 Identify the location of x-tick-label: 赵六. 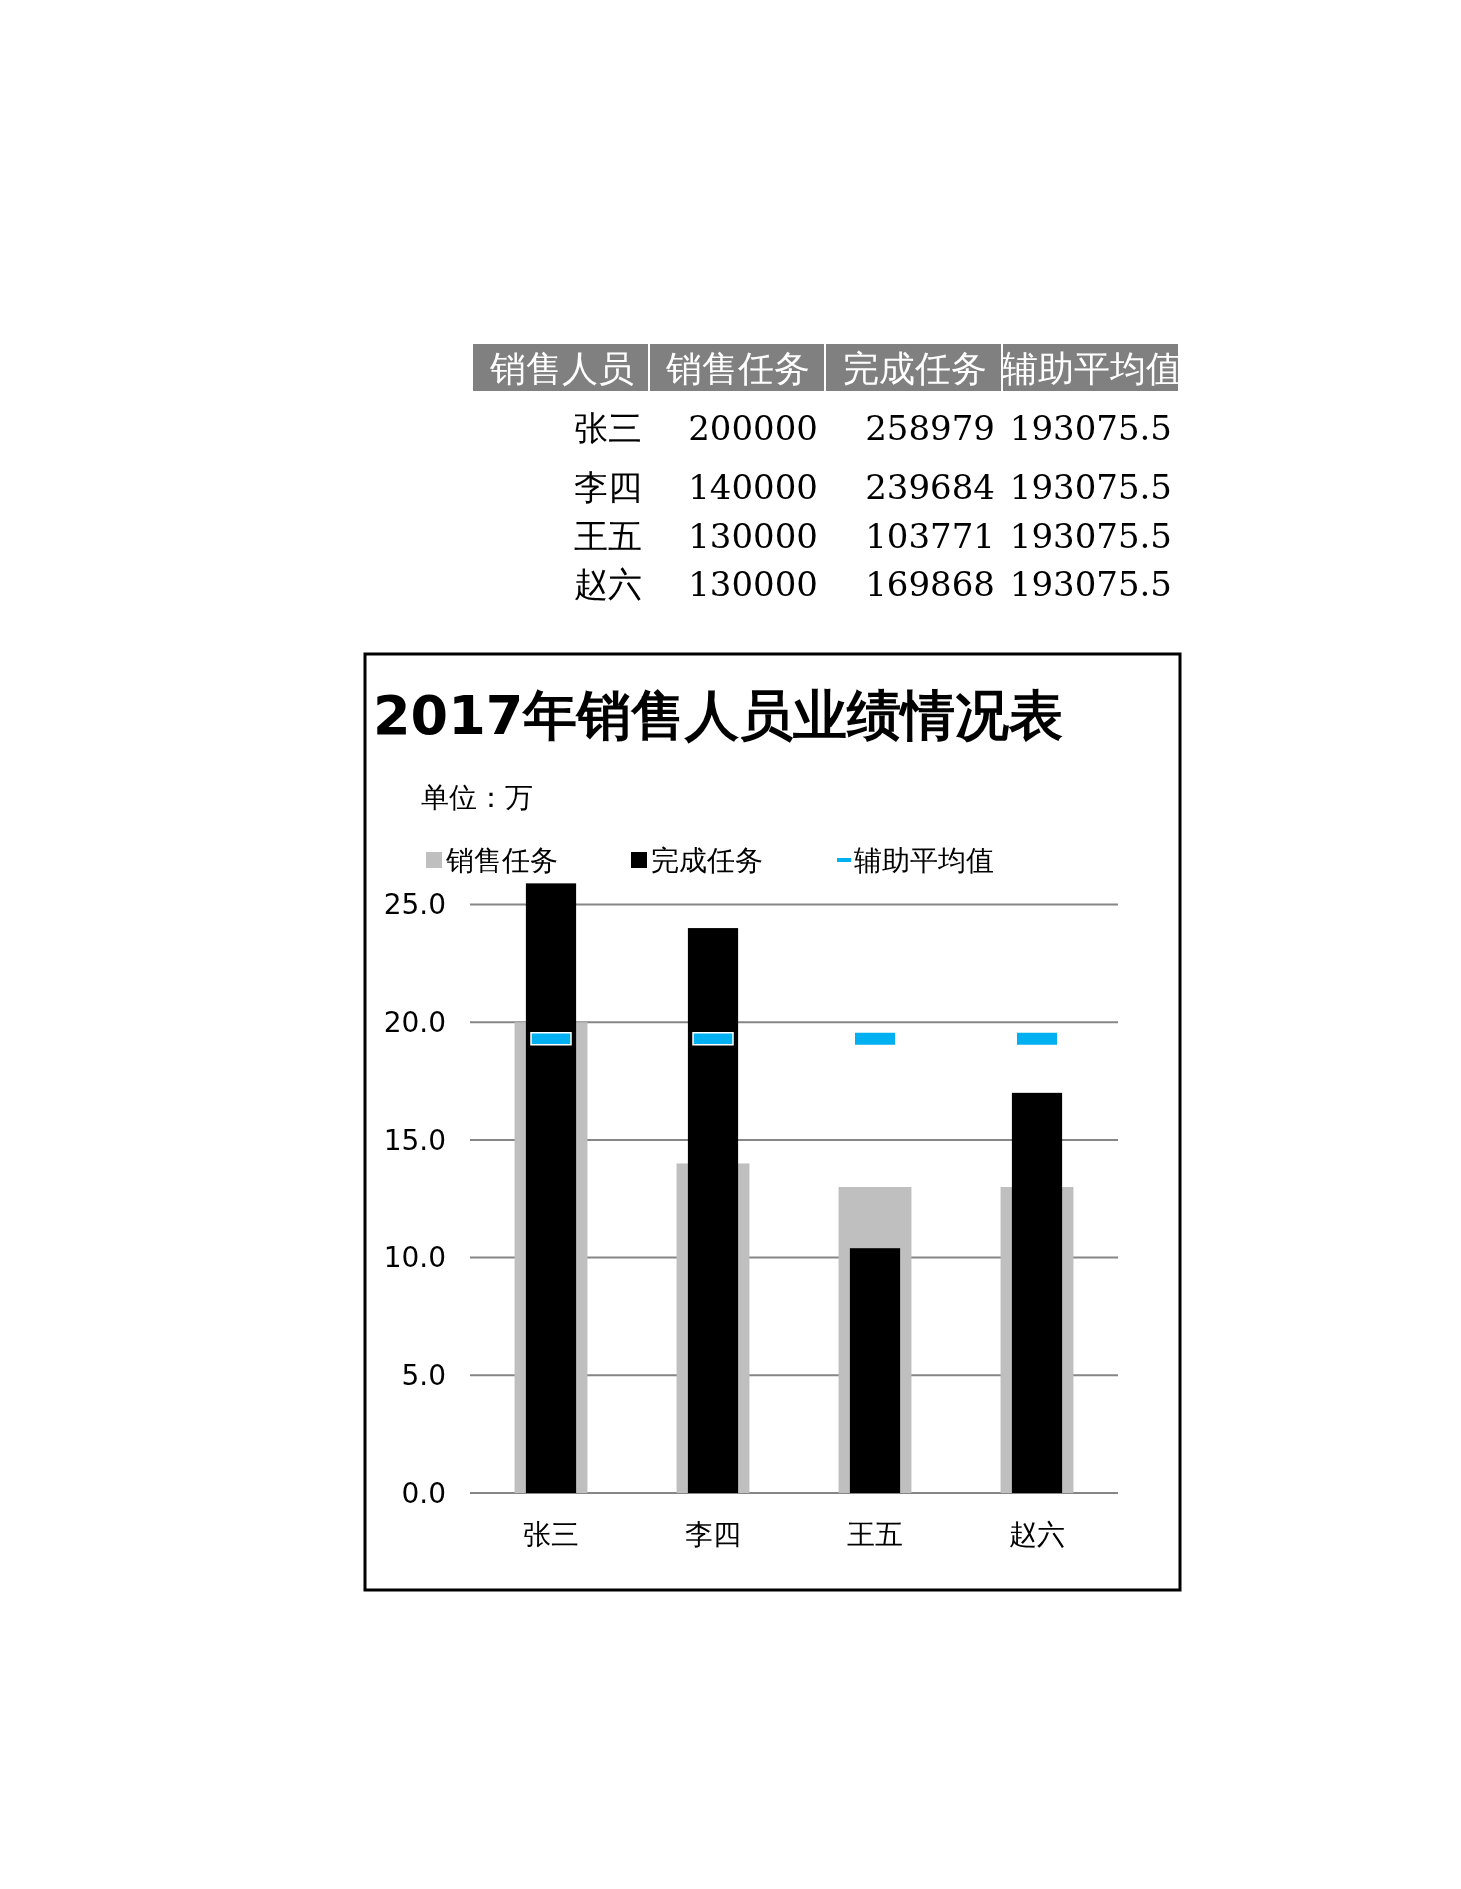
(1037, 1534).